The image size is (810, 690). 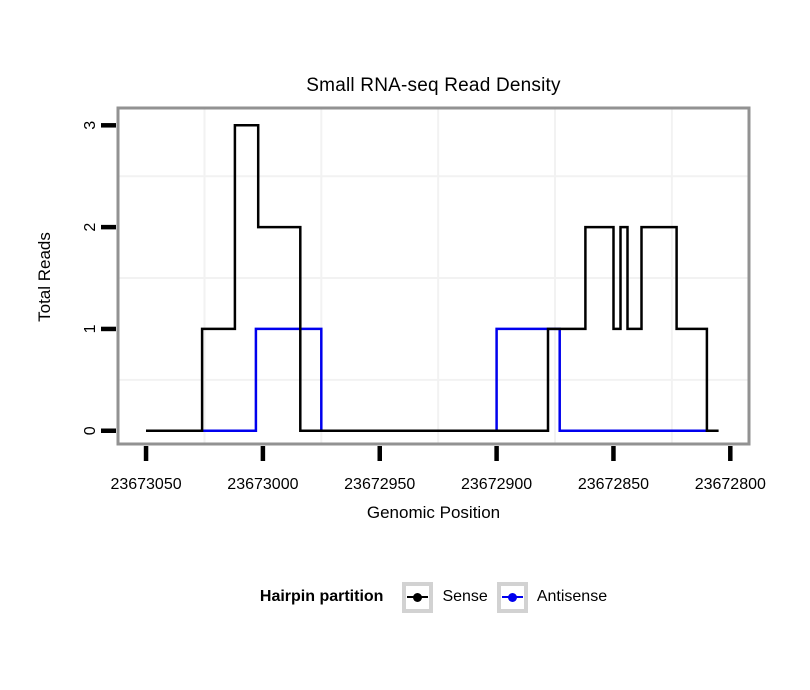 I want to click on legend-label-antisense: Antisense, so click(x=572, y=596).